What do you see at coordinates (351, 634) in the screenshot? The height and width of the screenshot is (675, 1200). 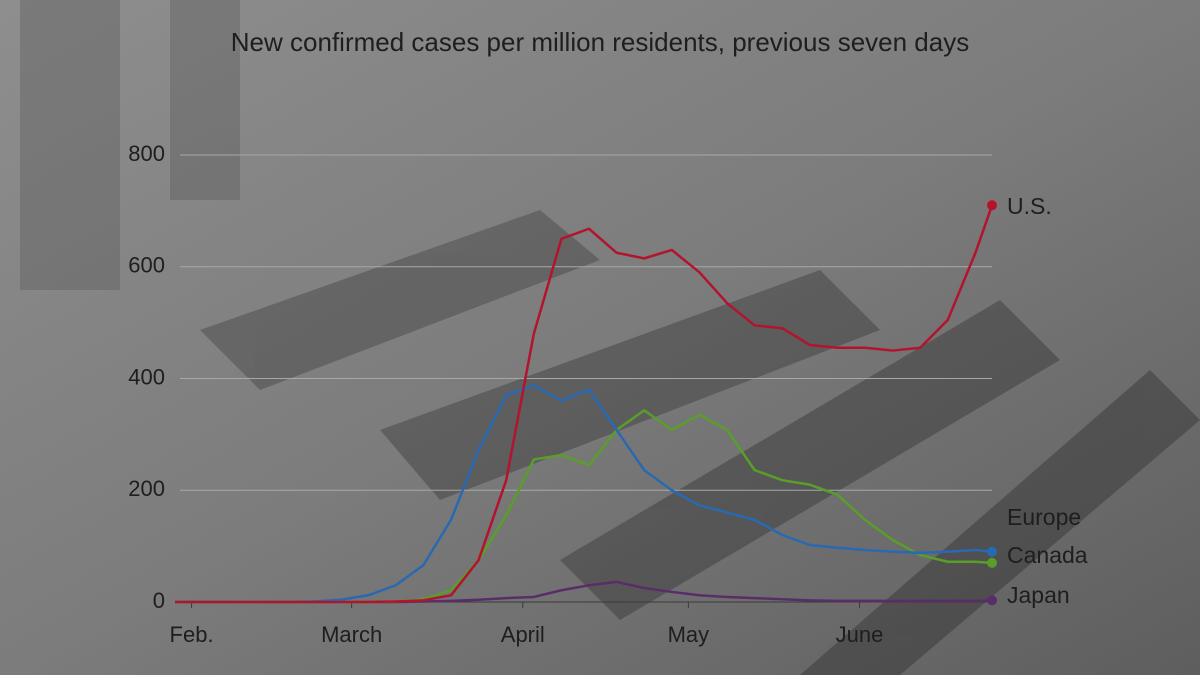 I see `x-tick-label: March` at bounding box center [351, 634].